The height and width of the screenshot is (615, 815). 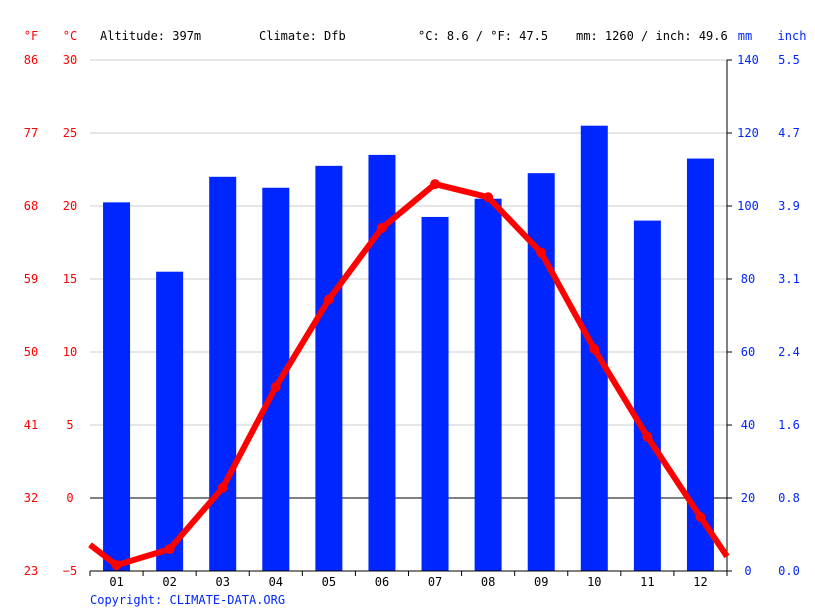 What do you see at coordinates (748, 352) in the screenshot?
I see `mm-tick-label: 60` at bounding box center [748, 352].